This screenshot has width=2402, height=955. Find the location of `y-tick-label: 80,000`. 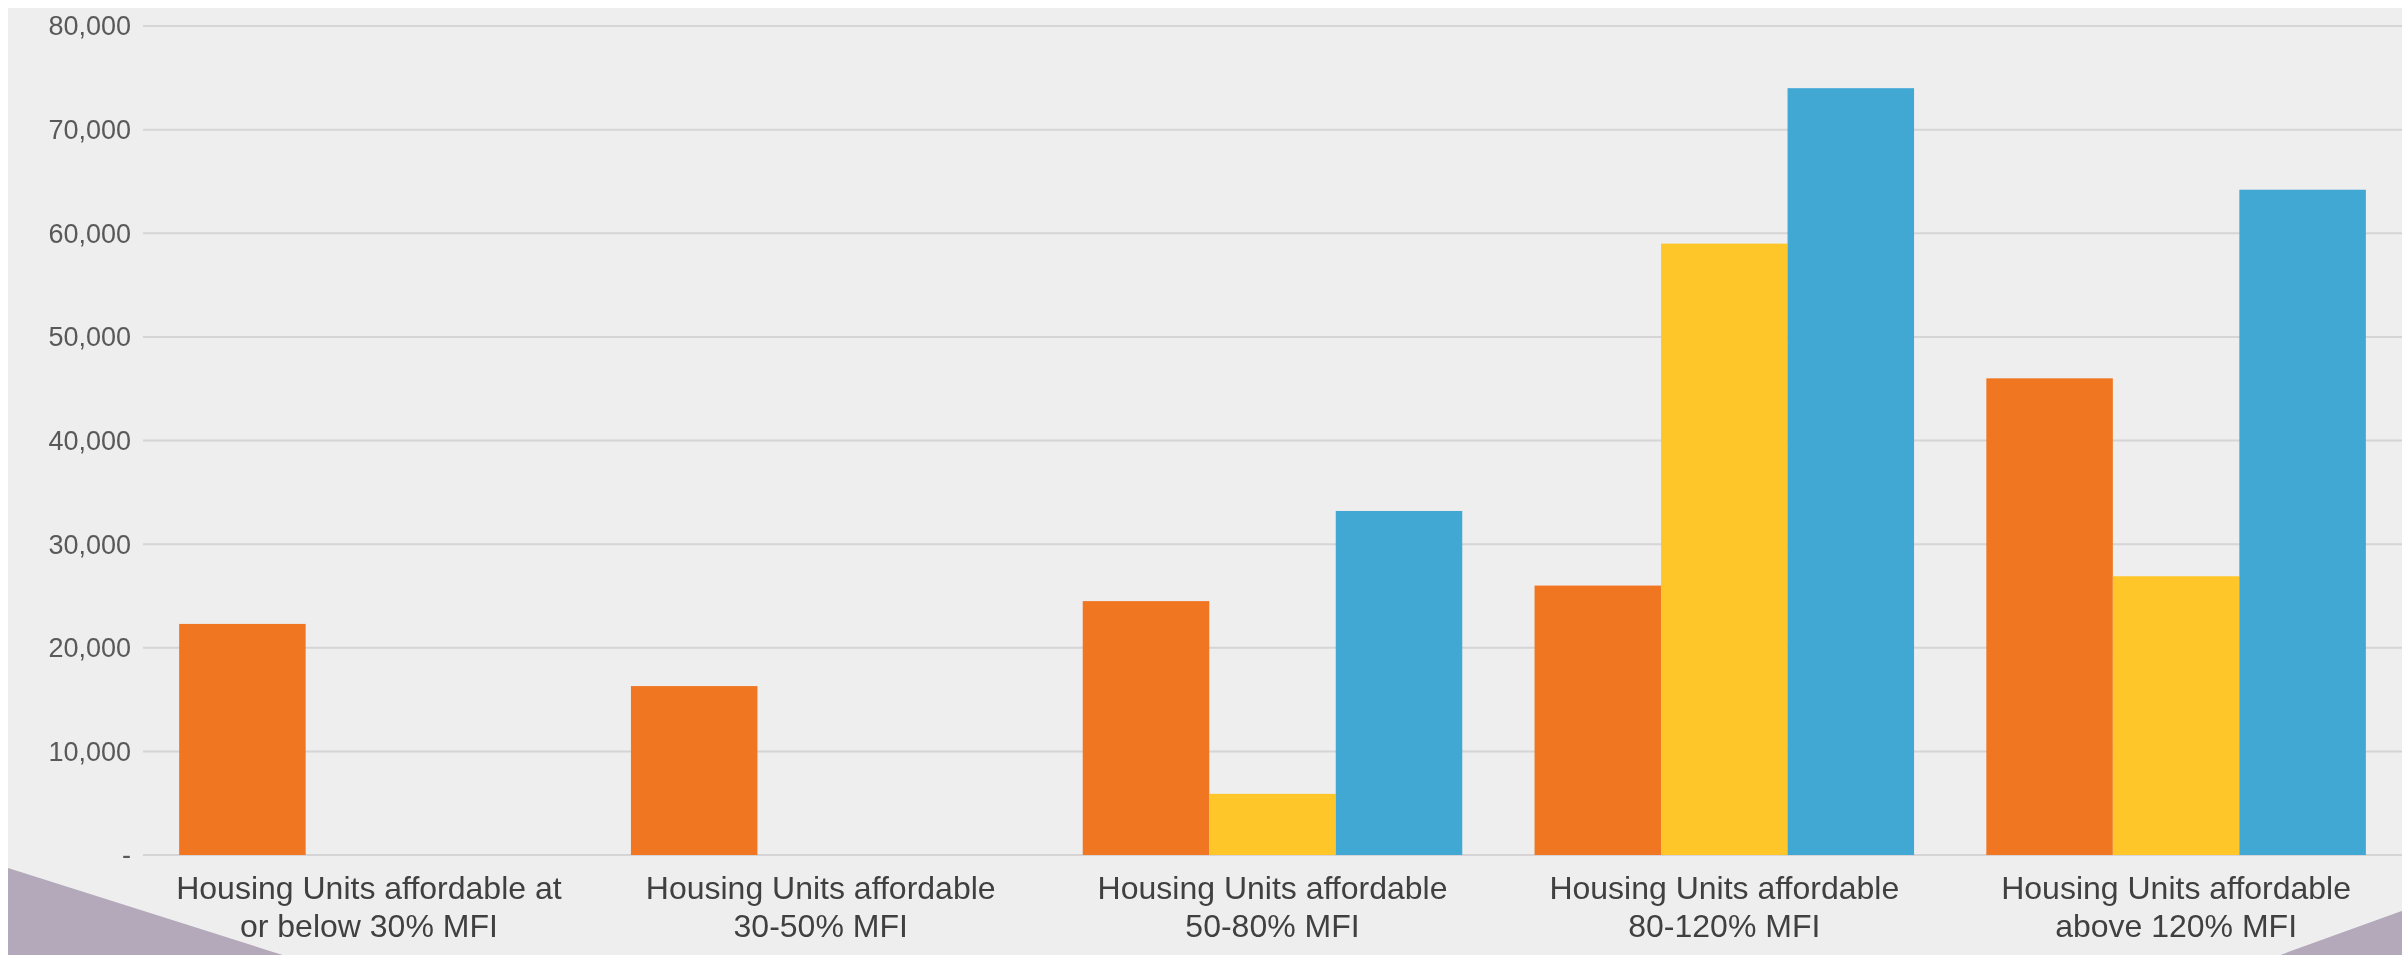

y-tick-label: 80,000 is located at coordinates (89, 26).